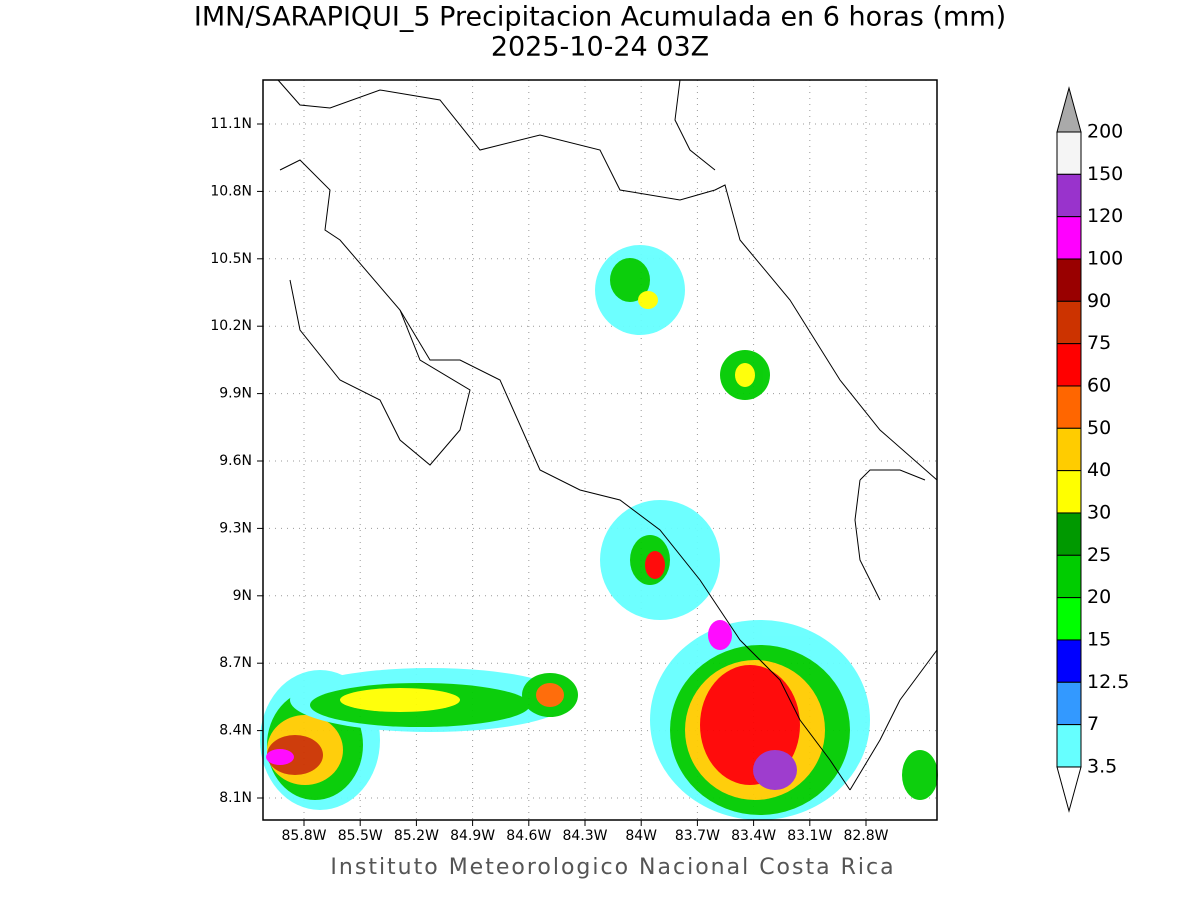 Image resolution: width=1200 pixels, height=904 pixels. What do you see at coordinates (303, 836) in the screenshot?
I see `lon-label: 85.8W` at bounding box center [303, 836].